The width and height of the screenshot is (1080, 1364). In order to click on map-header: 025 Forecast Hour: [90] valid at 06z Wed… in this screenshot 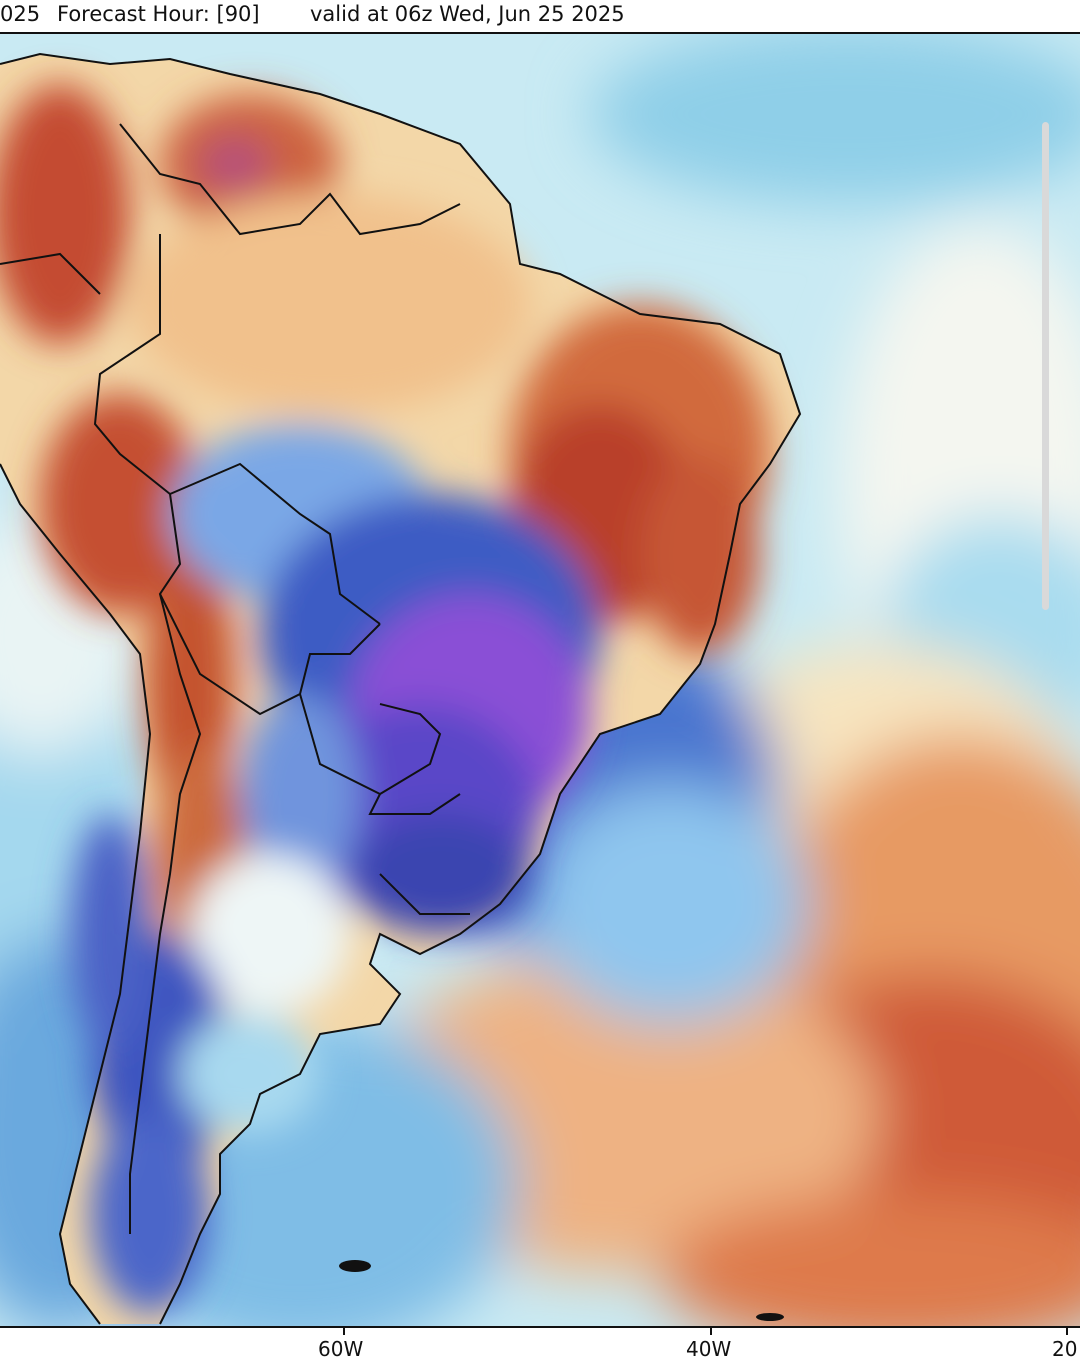, I will do `click(540, 16)`.